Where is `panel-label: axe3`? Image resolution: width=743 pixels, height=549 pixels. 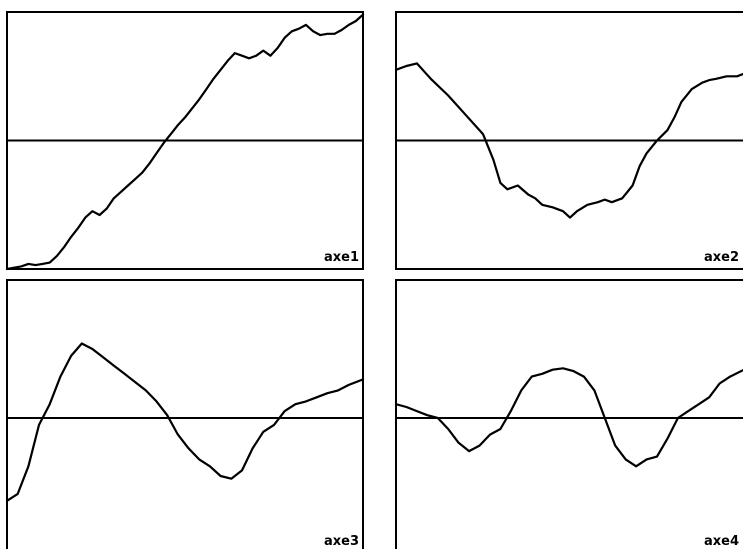 panel-label: axe3 is located at coordinates (341, 541).